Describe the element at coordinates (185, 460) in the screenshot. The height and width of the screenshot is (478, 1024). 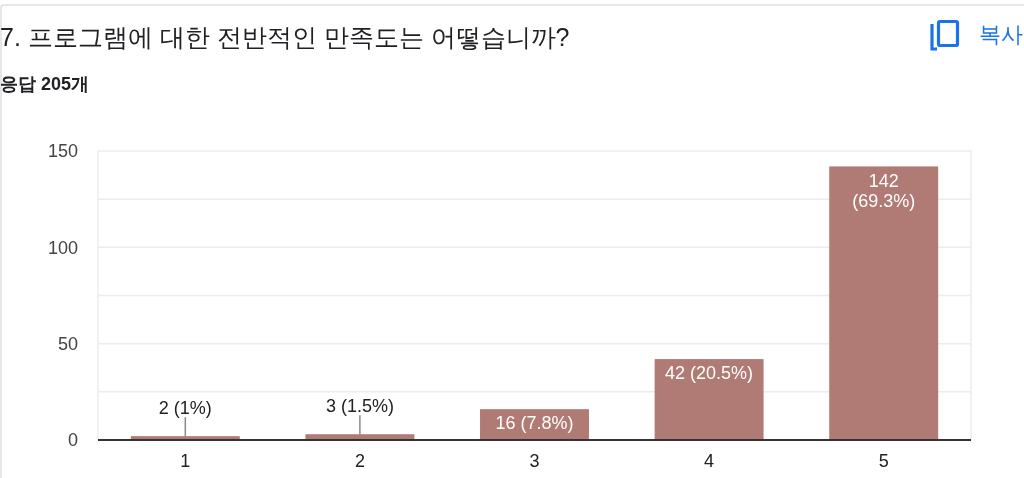
I see `x-tick-label: 1` at that location.